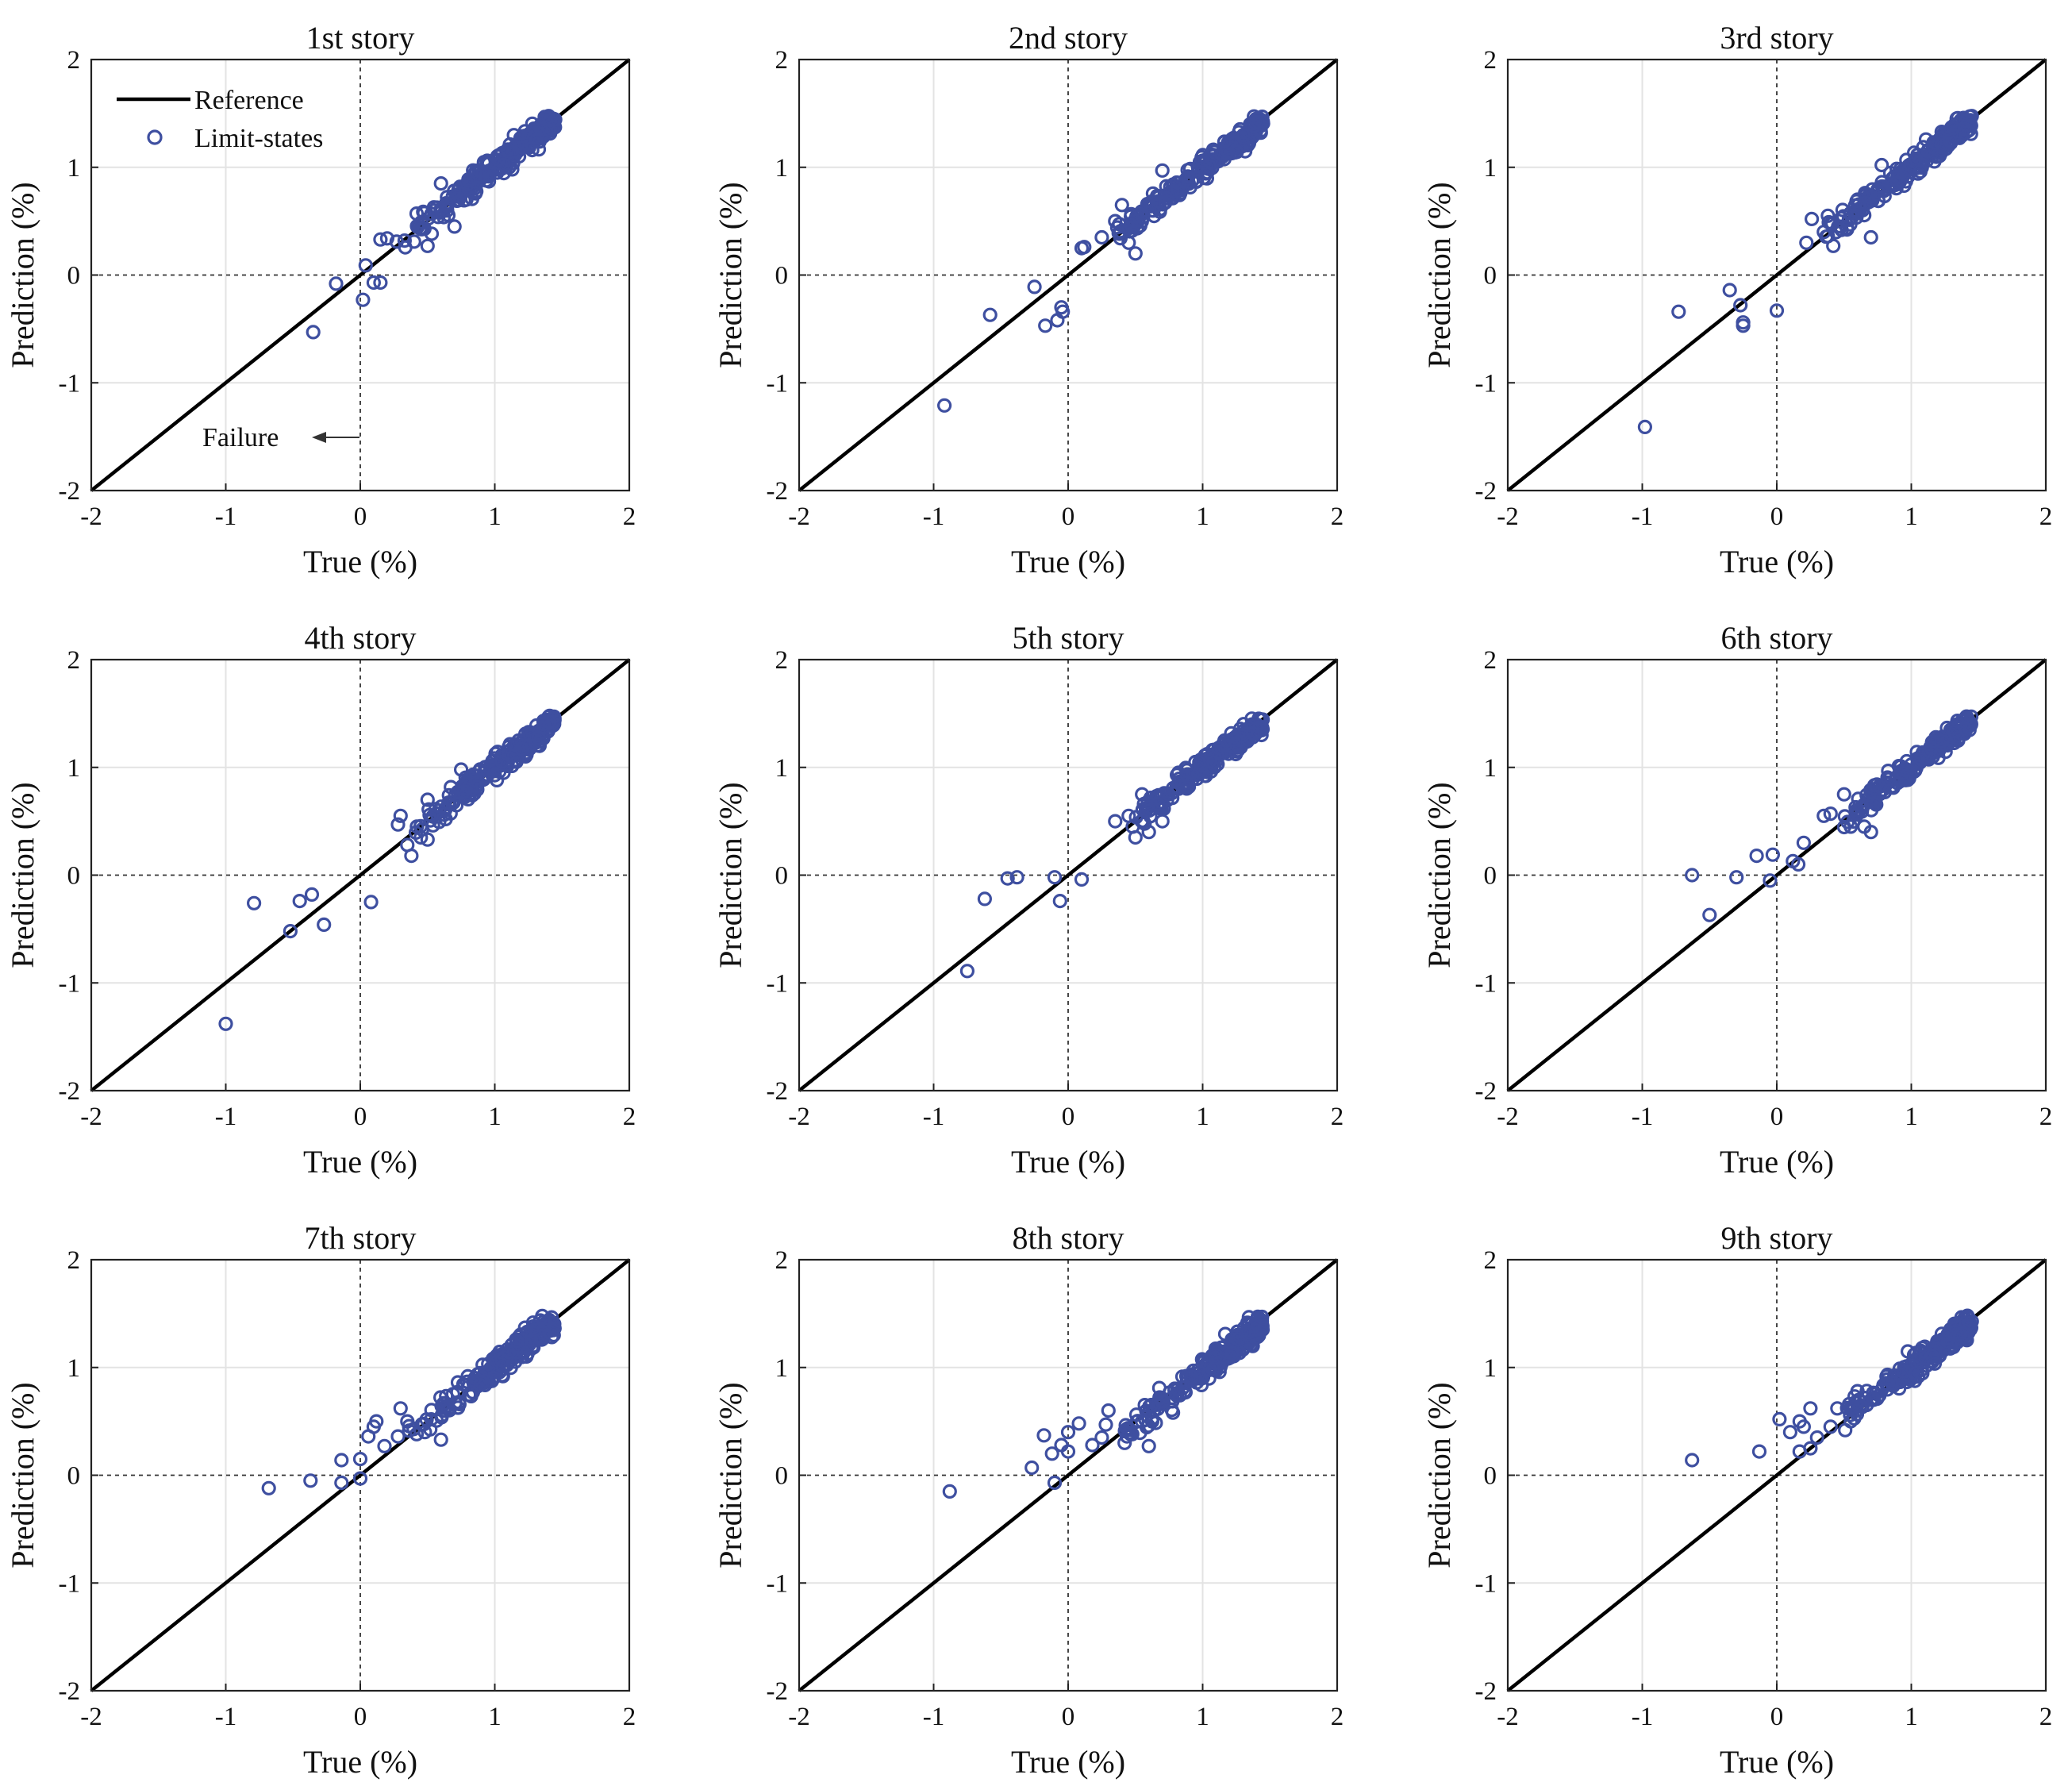 The height and width of the screenshot is (1786, 2072). Describe the element at coordinates (360, 516) in the screenshot. I see `x-tick-label: 0` at that location.